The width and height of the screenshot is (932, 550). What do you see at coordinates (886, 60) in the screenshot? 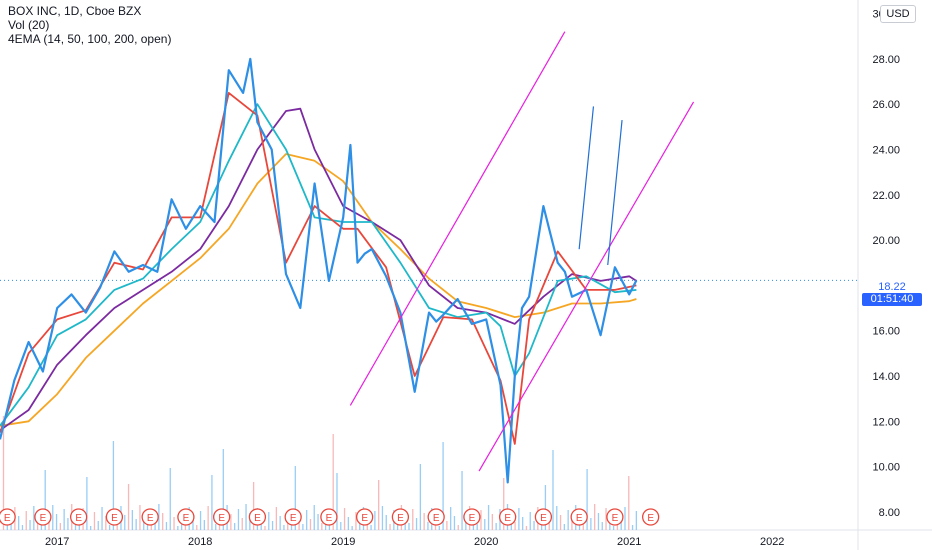
I see `y-tick-label: 28.00` at bounding box center [886, 60].